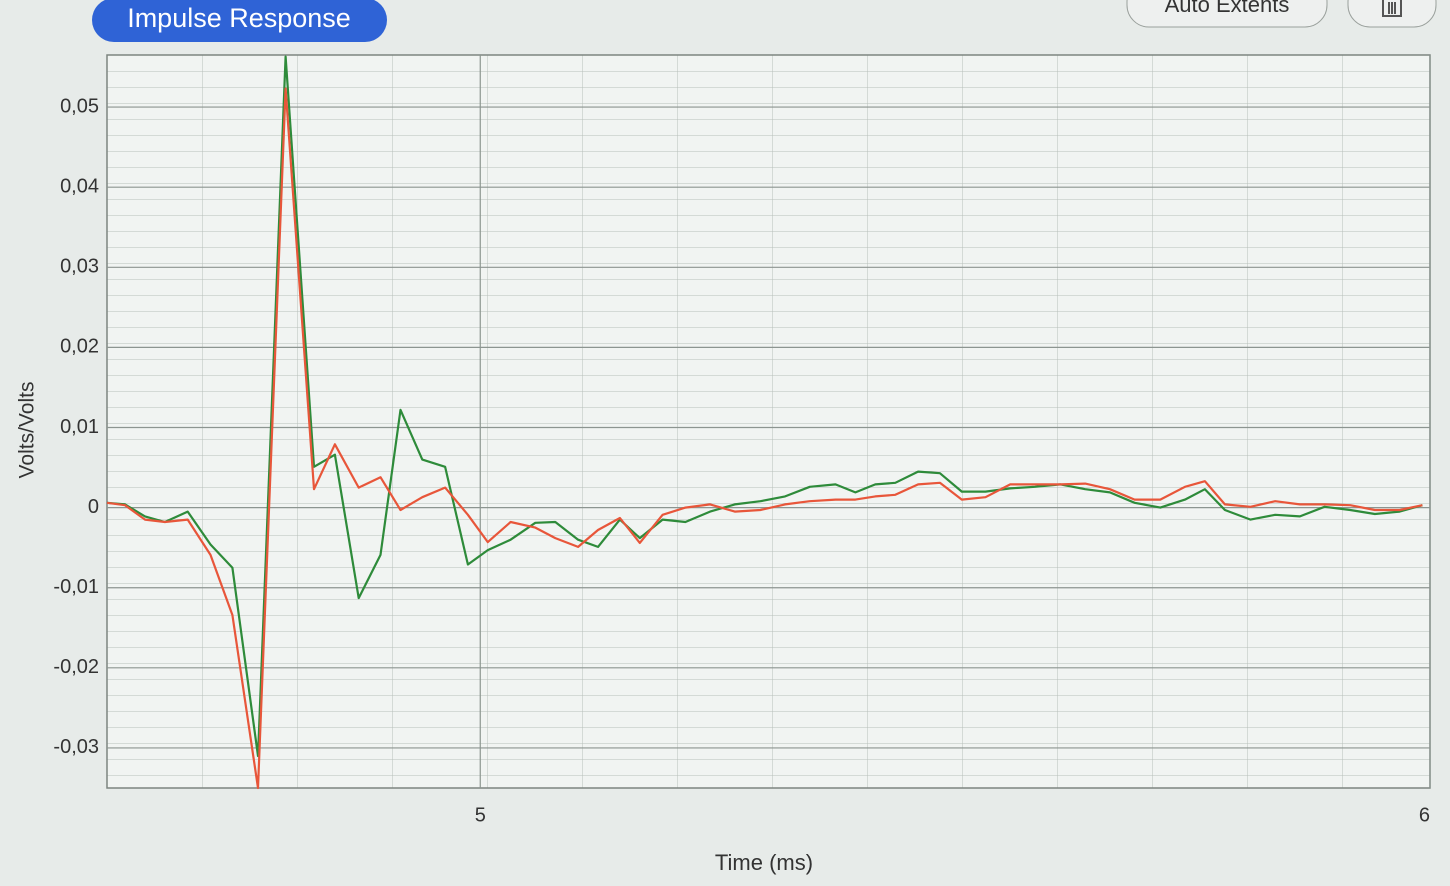  What do you see at coordinates (239, 18) in the screenshot?
I see `tab-label: Impulse Response` at bounding box center [239, 18].